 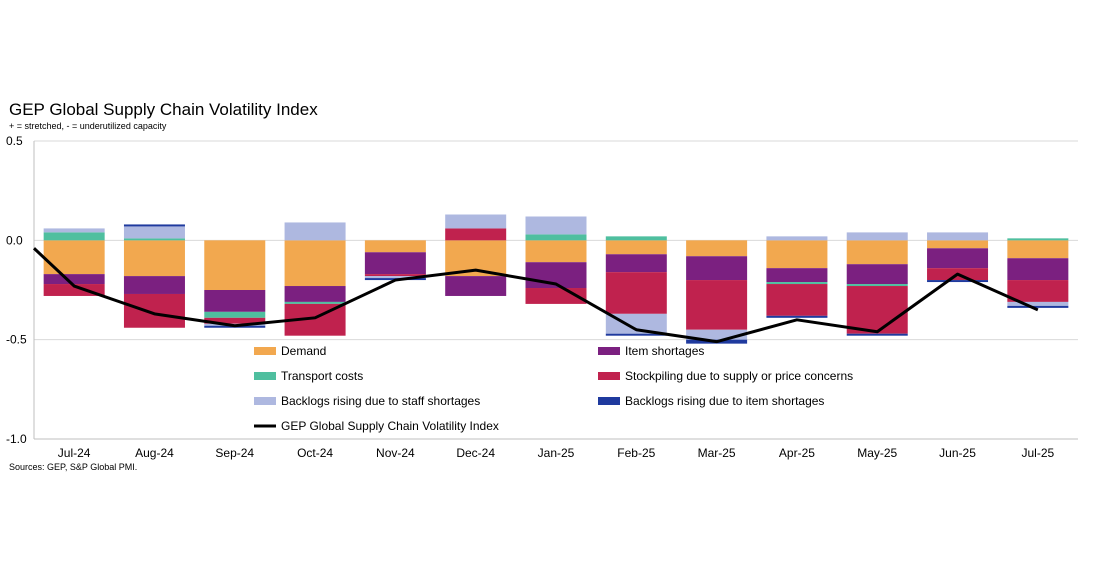 I want to click on legend-label: Item shortages, so click(x=664, y=351).